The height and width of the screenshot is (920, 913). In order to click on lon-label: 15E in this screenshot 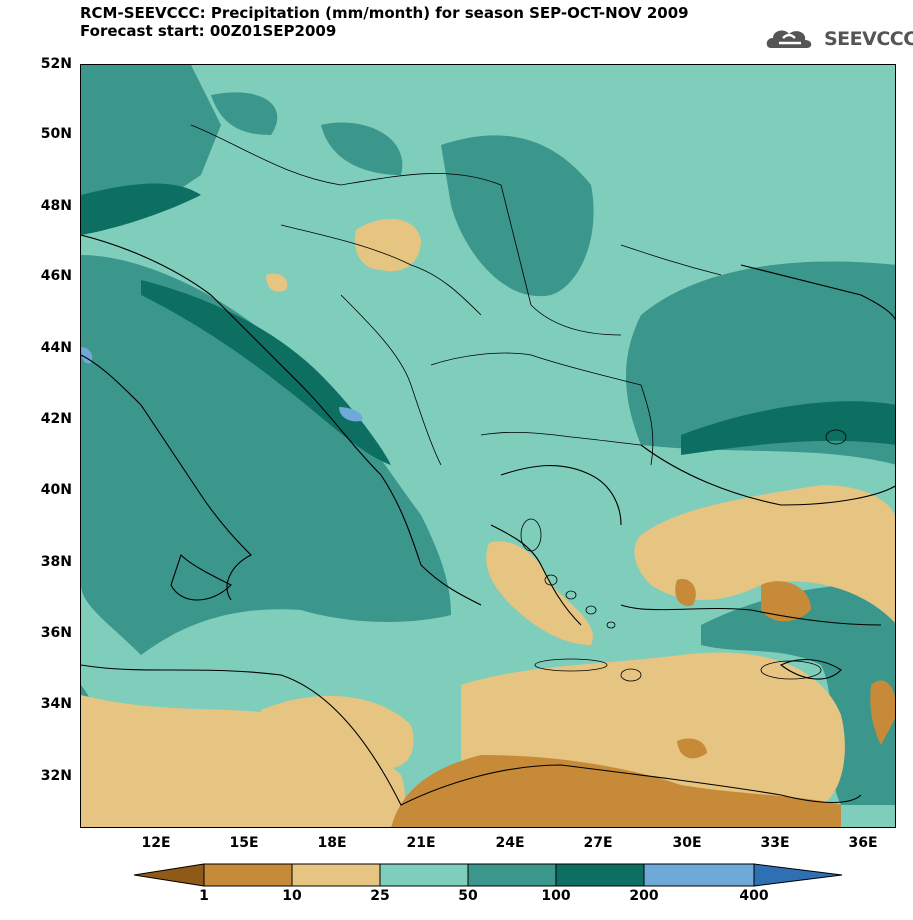, I will do `click(244, 843)`.